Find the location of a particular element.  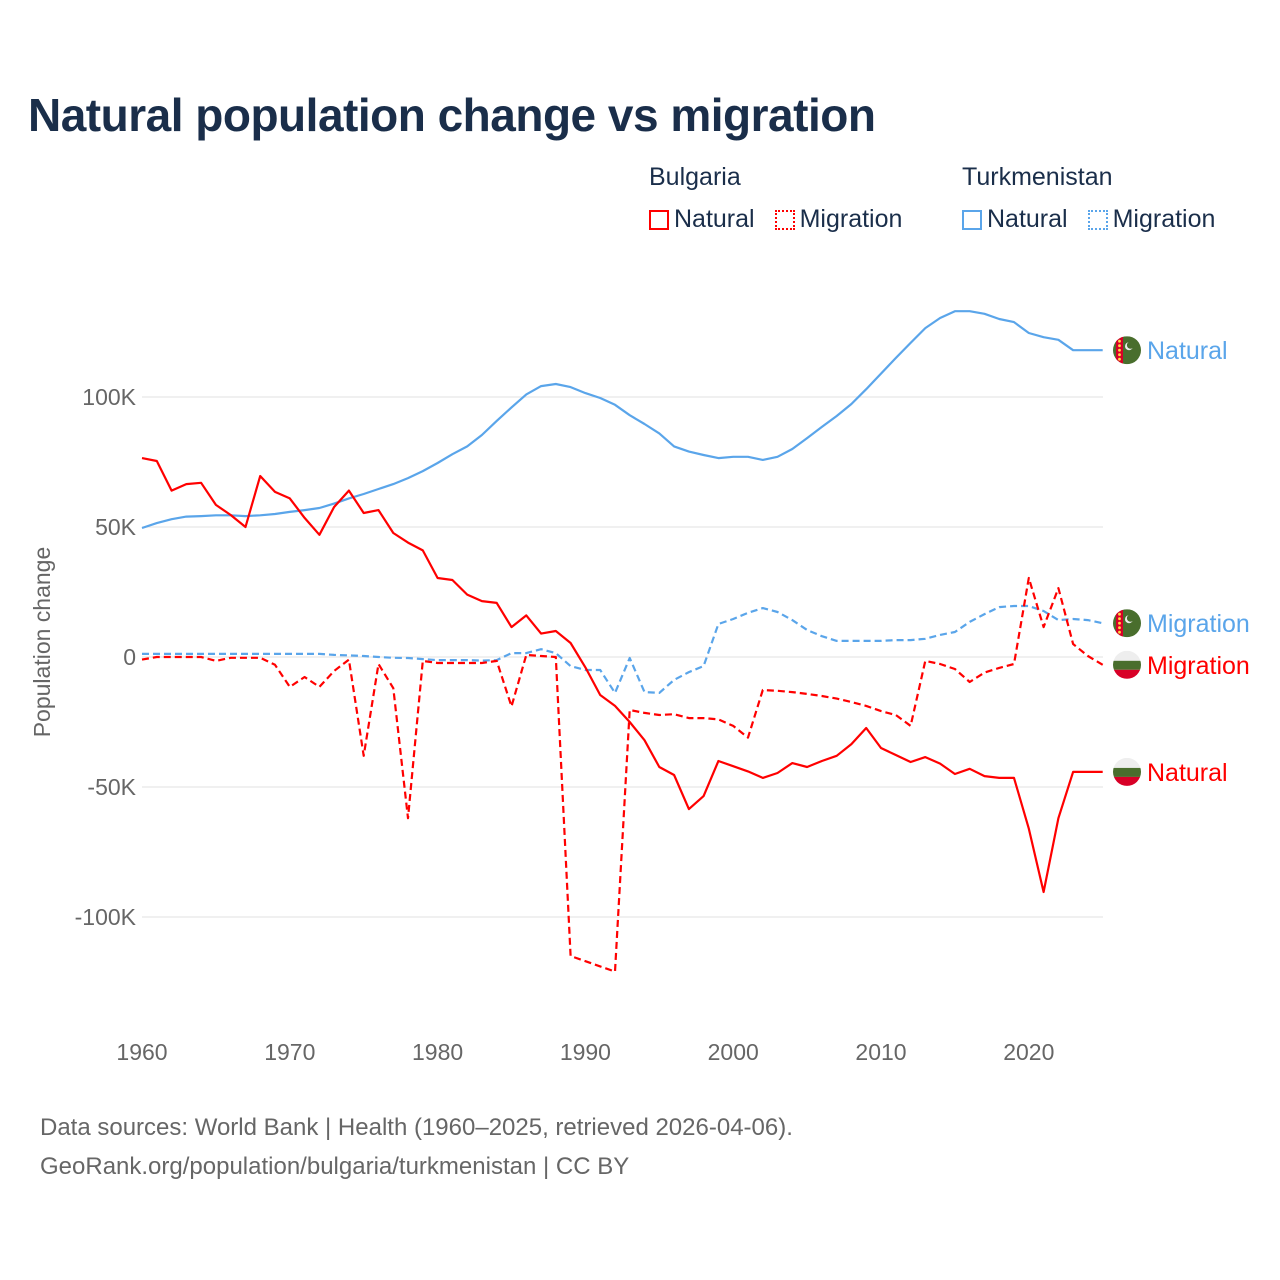

x-tick-label: 1980 is located at coordinates (437, 1052).